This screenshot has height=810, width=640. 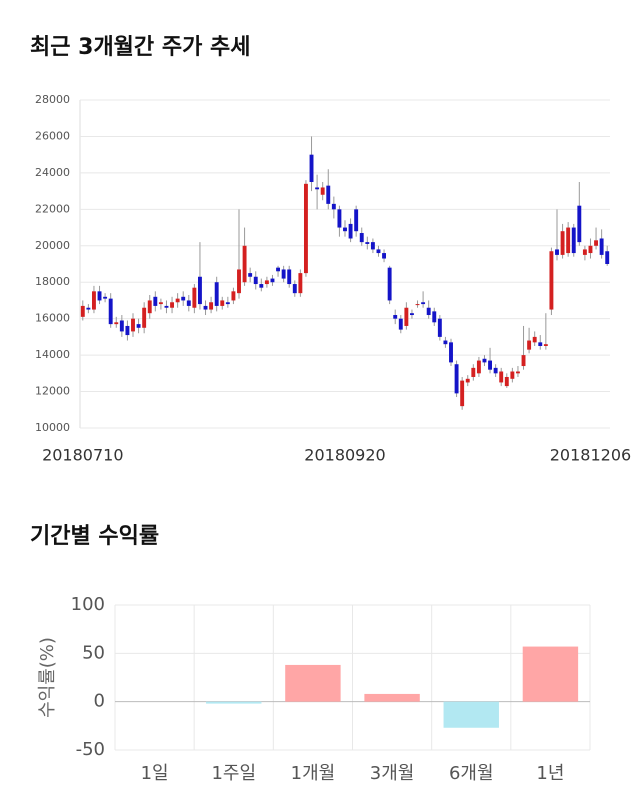 I want to click on y-axis-label: 수익률(%), so click(x=47, y=677).